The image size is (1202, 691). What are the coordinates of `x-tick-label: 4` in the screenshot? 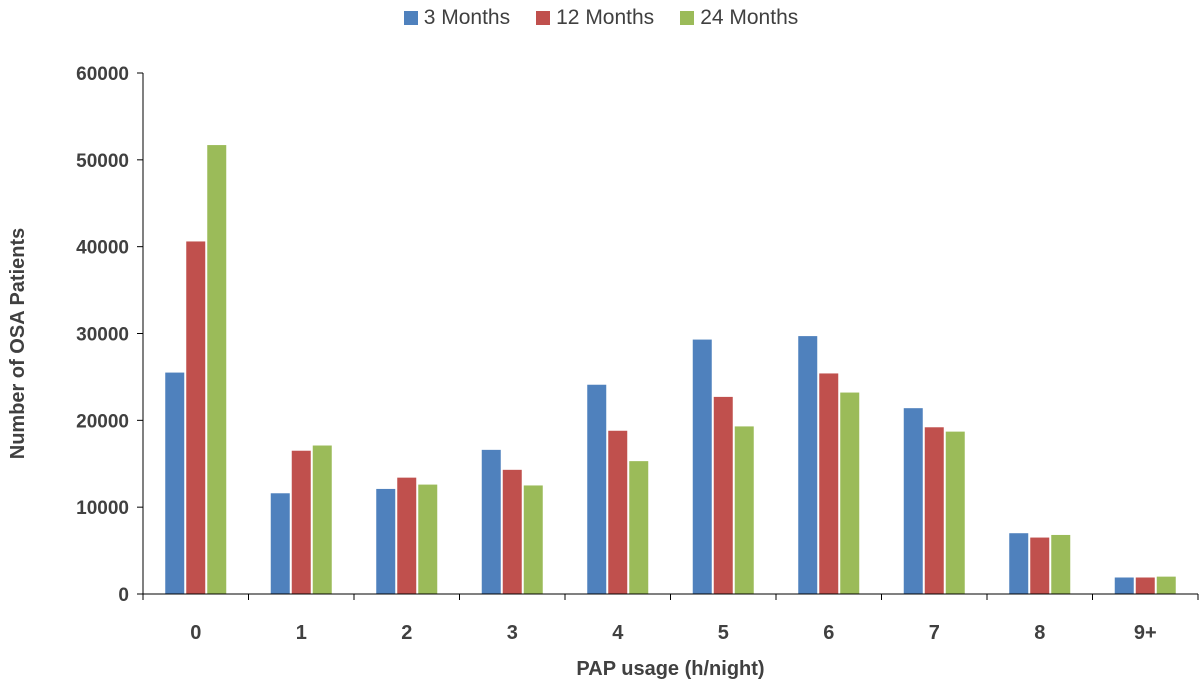 It's located at (618, 633).